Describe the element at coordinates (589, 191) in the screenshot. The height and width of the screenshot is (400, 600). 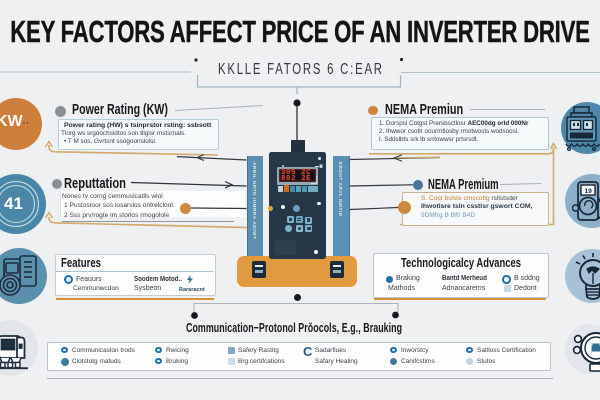
I see `svg-text: 19` at that location.